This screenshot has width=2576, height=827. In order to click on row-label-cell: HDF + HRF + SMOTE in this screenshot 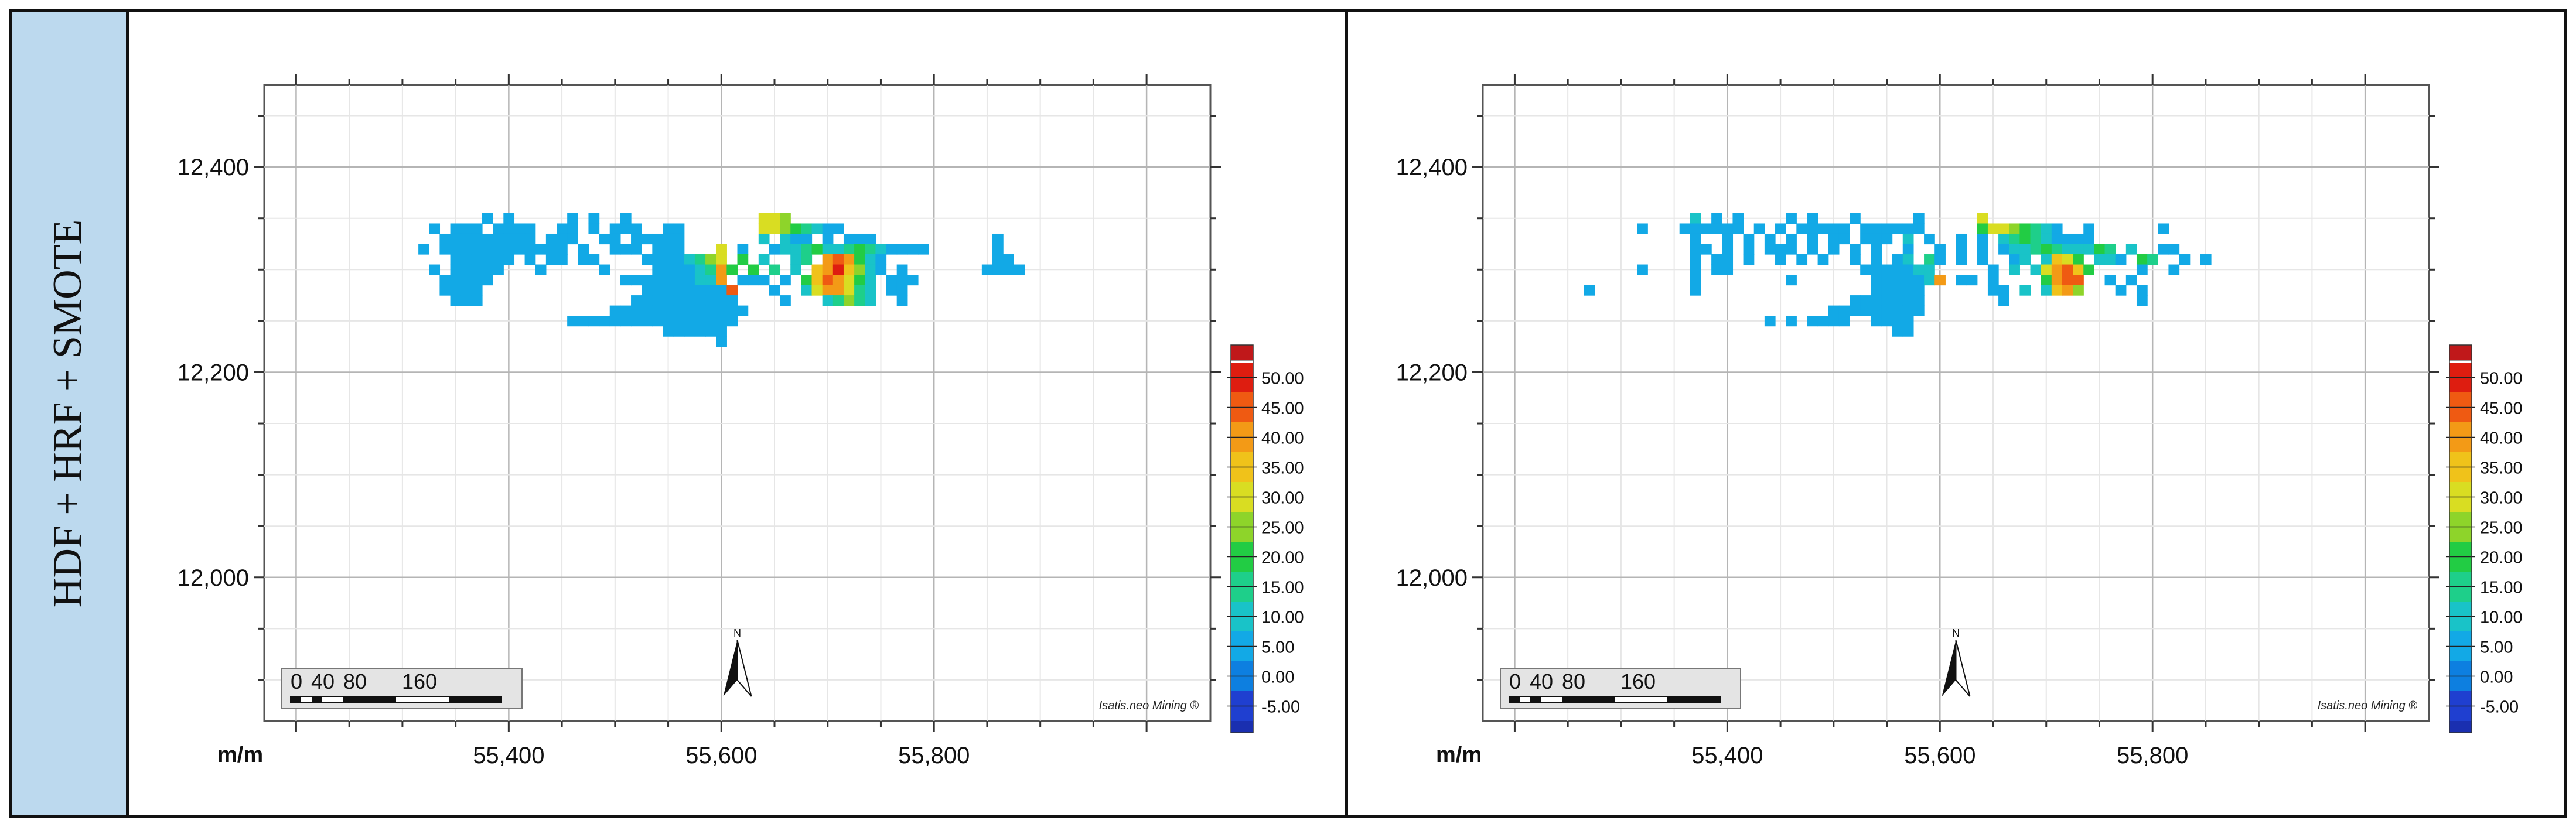, I will do `click(69, 413)`.